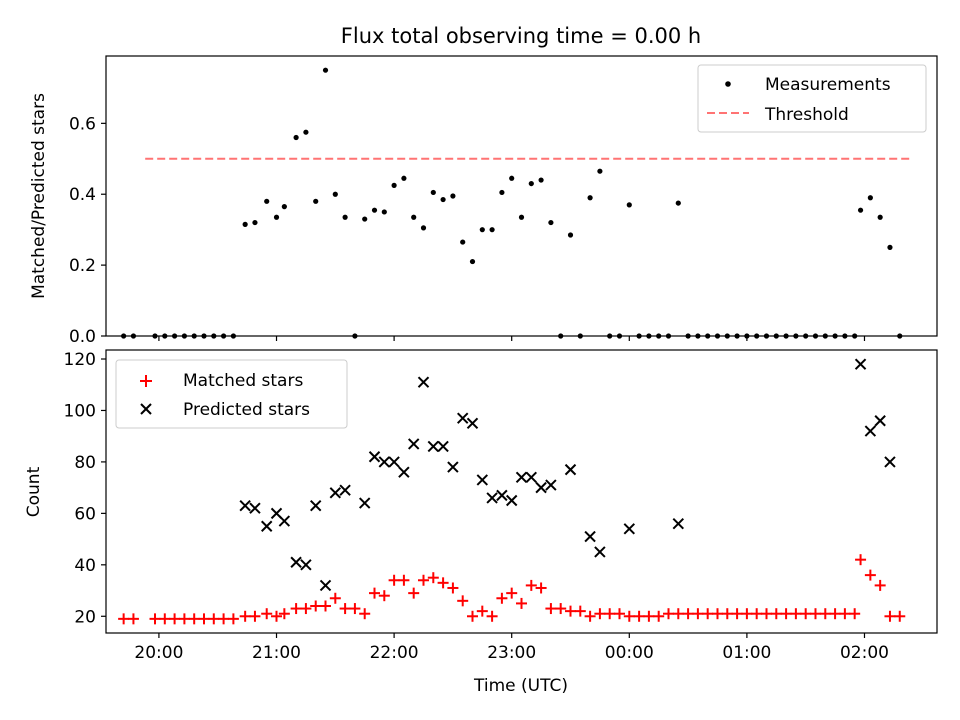  Describe the element at coordinates (629, 653) in the screenshot. I see `x-tick-label: 00:00` at that location.